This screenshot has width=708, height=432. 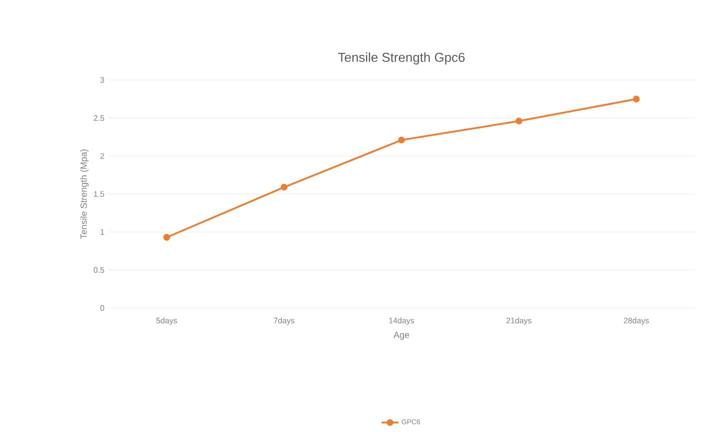 I want to click on chart-title: Tensile Strength Gpc6, so click(x=401, y=58).